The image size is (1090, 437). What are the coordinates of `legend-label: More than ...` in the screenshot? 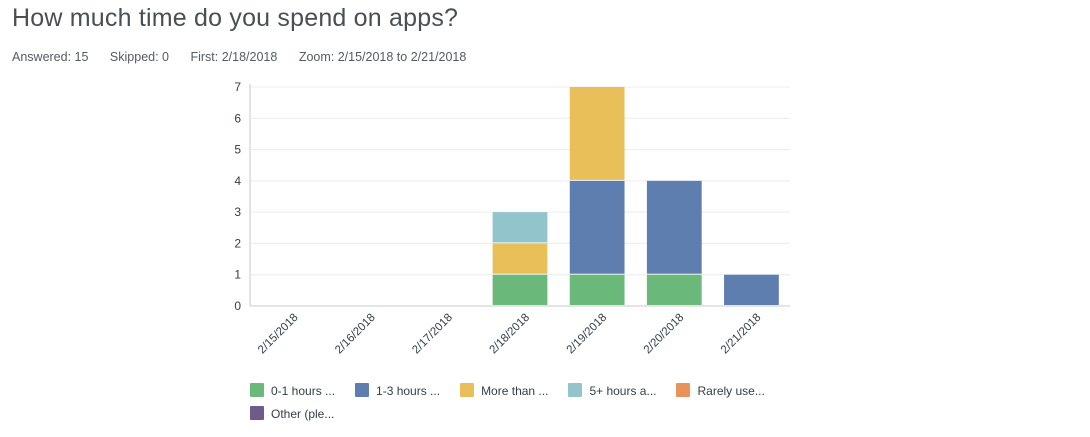 It's located at (515, 391).